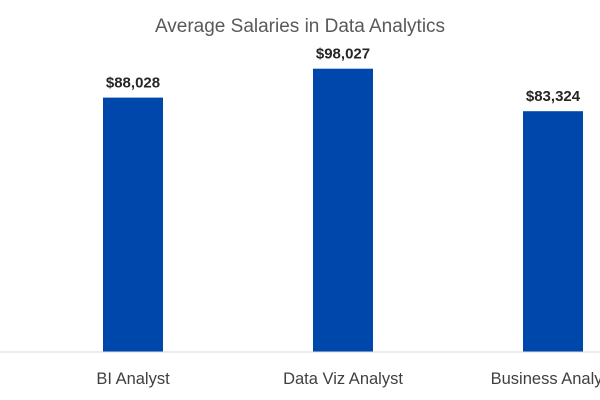 The image size is (600, 400). Describe the element at coordinates (300, 26) in the screenshot. I see `chart-title: Average Salaries in Data Analytics` at that location.